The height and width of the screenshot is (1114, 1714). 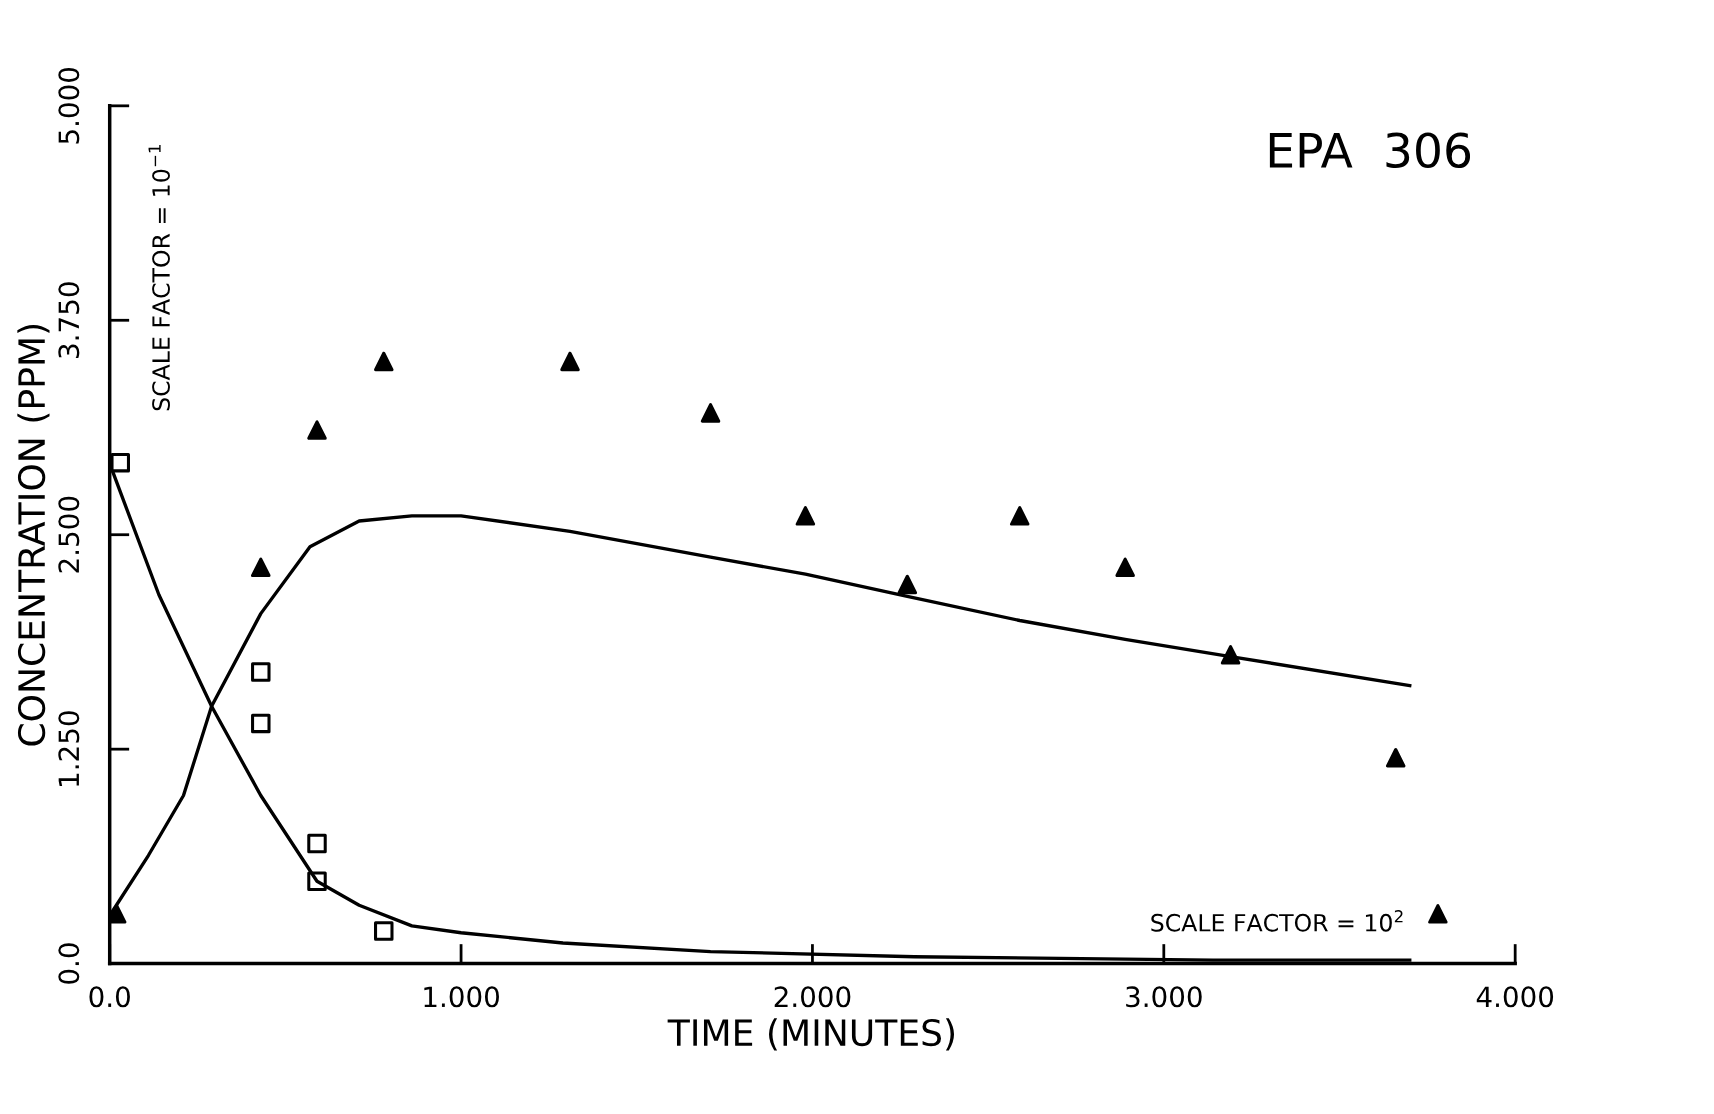 What do you see at coordinates (461, 997) in the screenshot?
I see `x-tick-label: 1.000` at bounding box center [461, 997].